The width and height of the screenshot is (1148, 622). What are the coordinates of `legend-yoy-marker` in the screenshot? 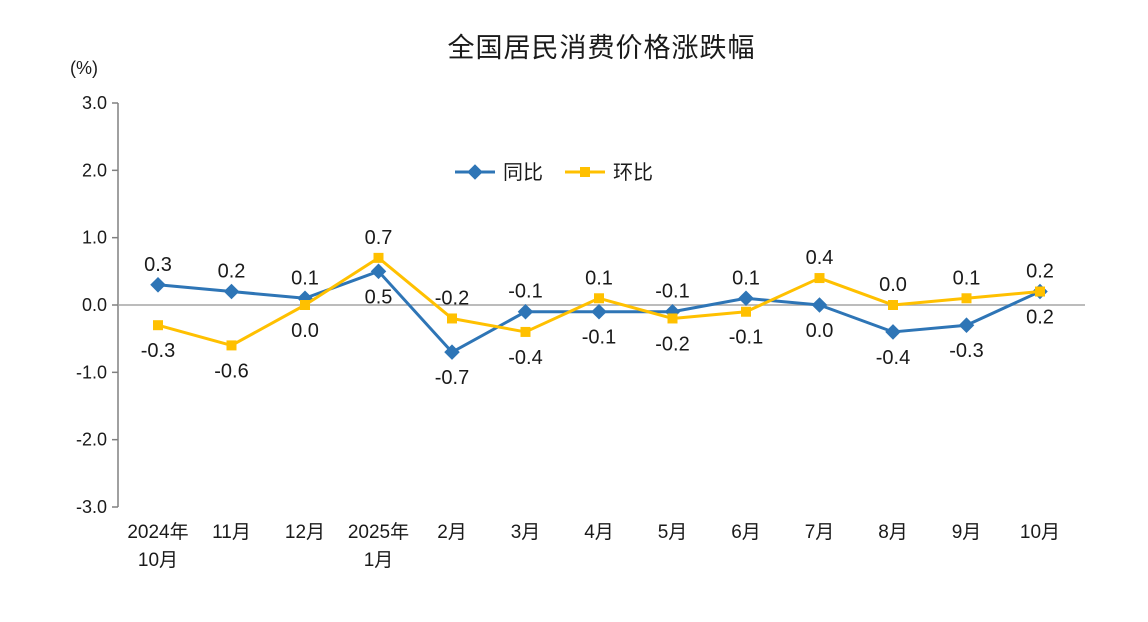 It's located at (475, 172).